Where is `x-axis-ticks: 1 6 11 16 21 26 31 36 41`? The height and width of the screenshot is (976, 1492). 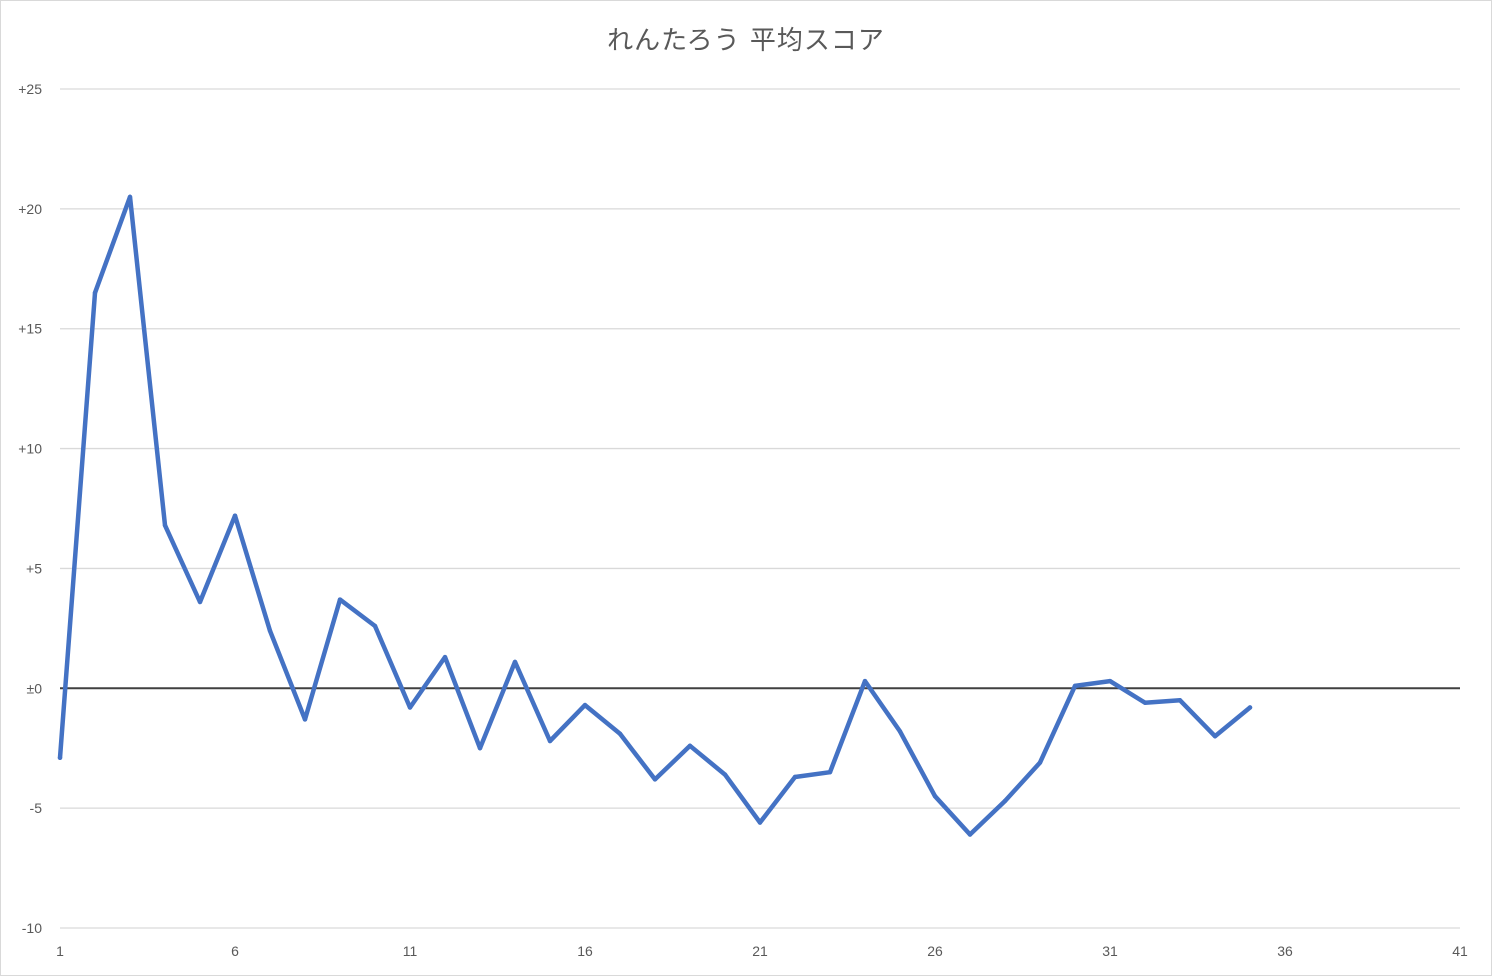 x-axis-ticks: 1 6 11 16 21 26 31 36 41 is located at coordinates (762, 951).